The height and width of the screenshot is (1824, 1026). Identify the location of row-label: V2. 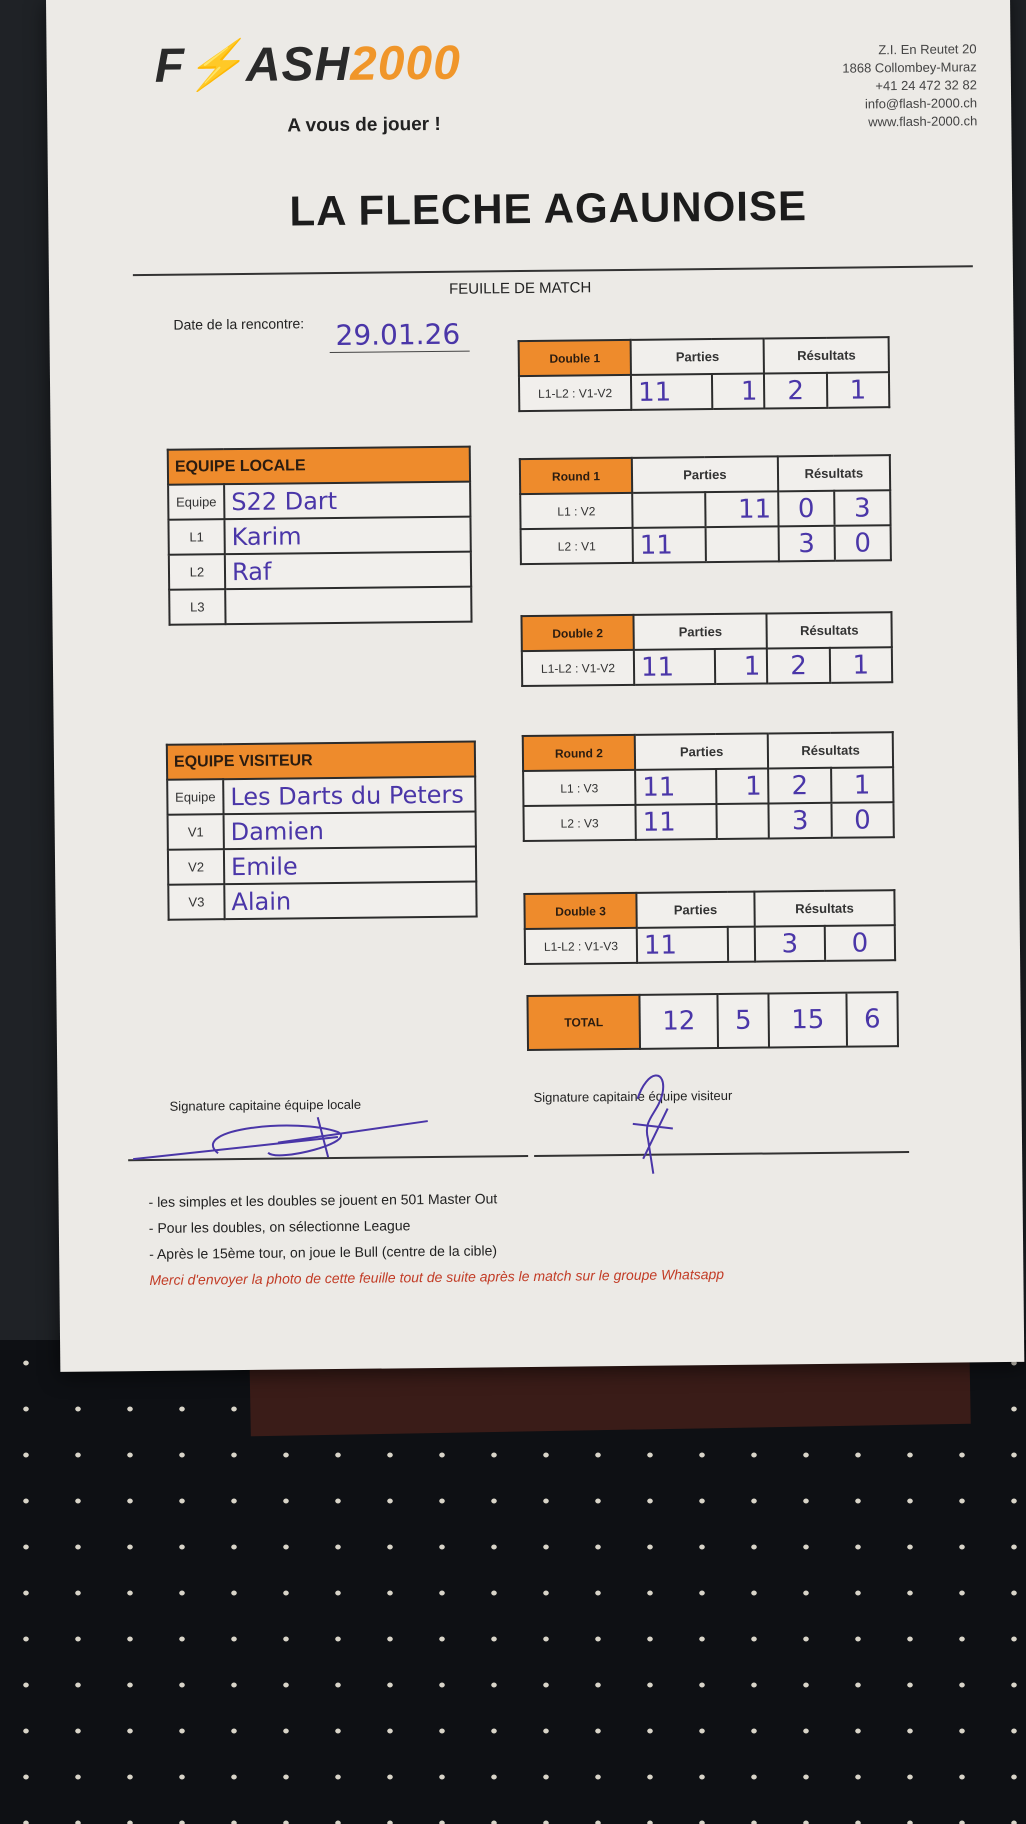
(196, 867).